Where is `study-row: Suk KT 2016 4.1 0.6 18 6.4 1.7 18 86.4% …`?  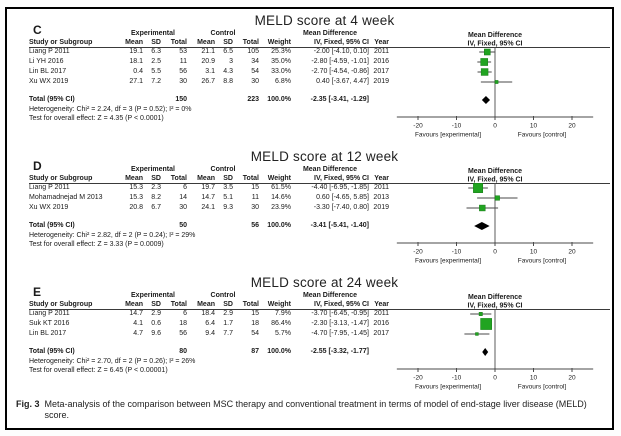 study-row: Suk KT 2016 4.1 0.6 18 6.4 1.7 18 86.4% … is located at coordinates (209, 324).